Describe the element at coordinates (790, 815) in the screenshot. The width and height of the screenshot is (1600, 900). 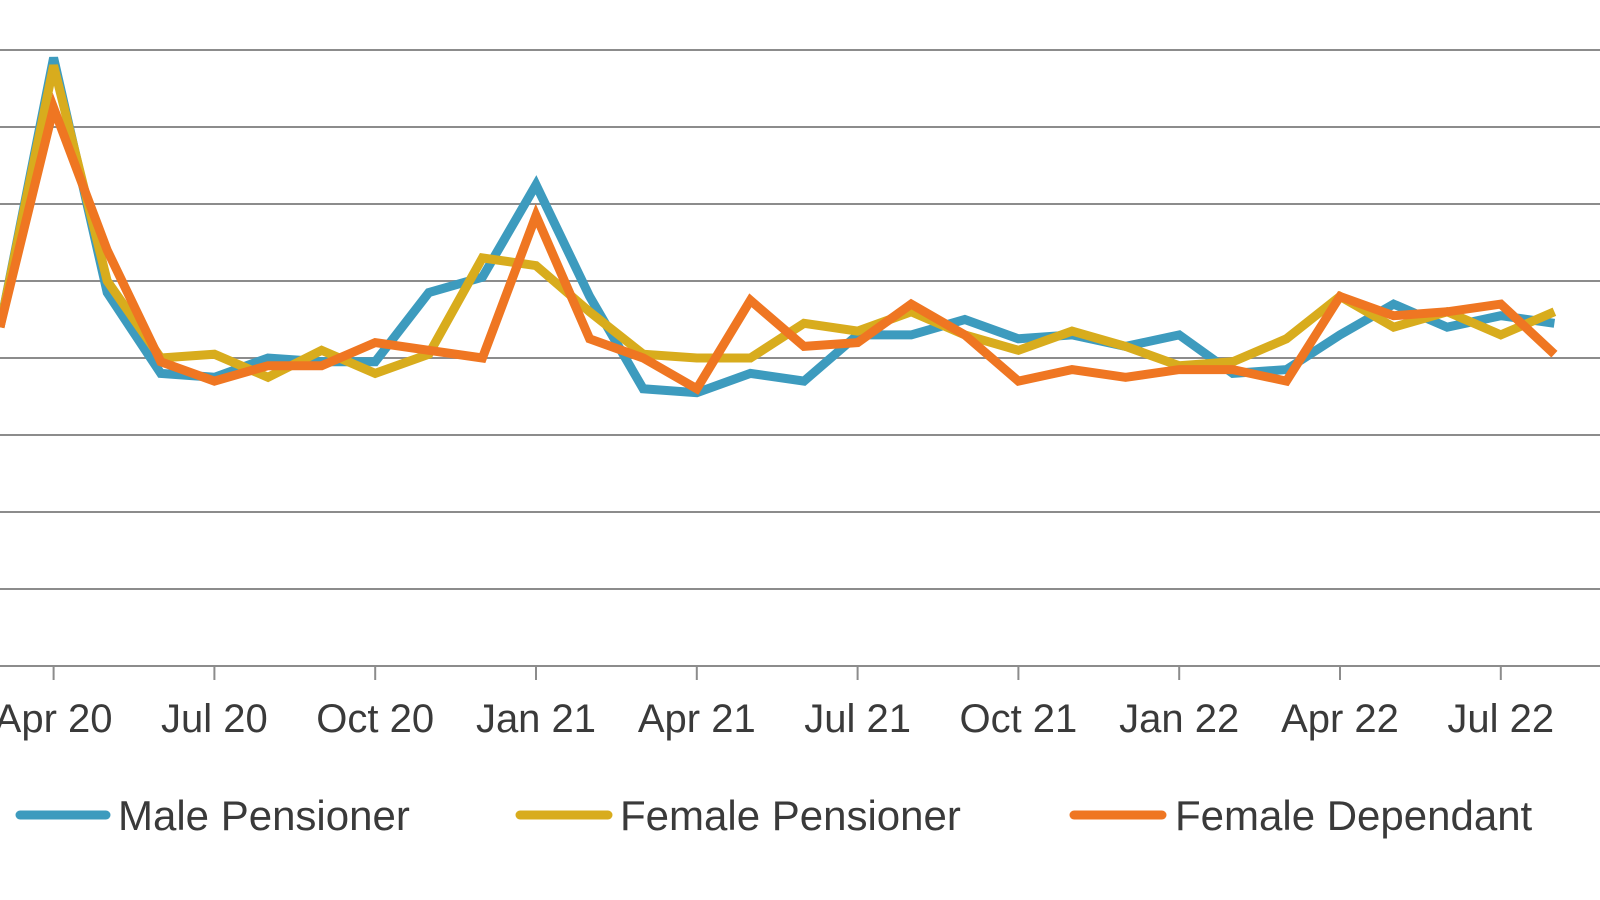
I see `legend-label-female-pensioner: Female Pensioner` at that location.